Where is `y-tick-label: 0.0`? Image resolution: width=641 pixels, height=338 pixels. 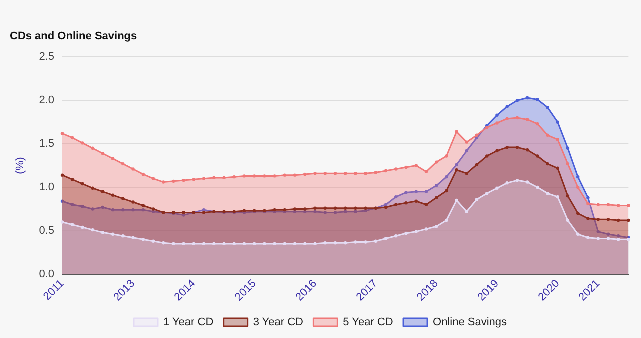 y-tick-label: 0.0 is located at coordinates (46, 274).